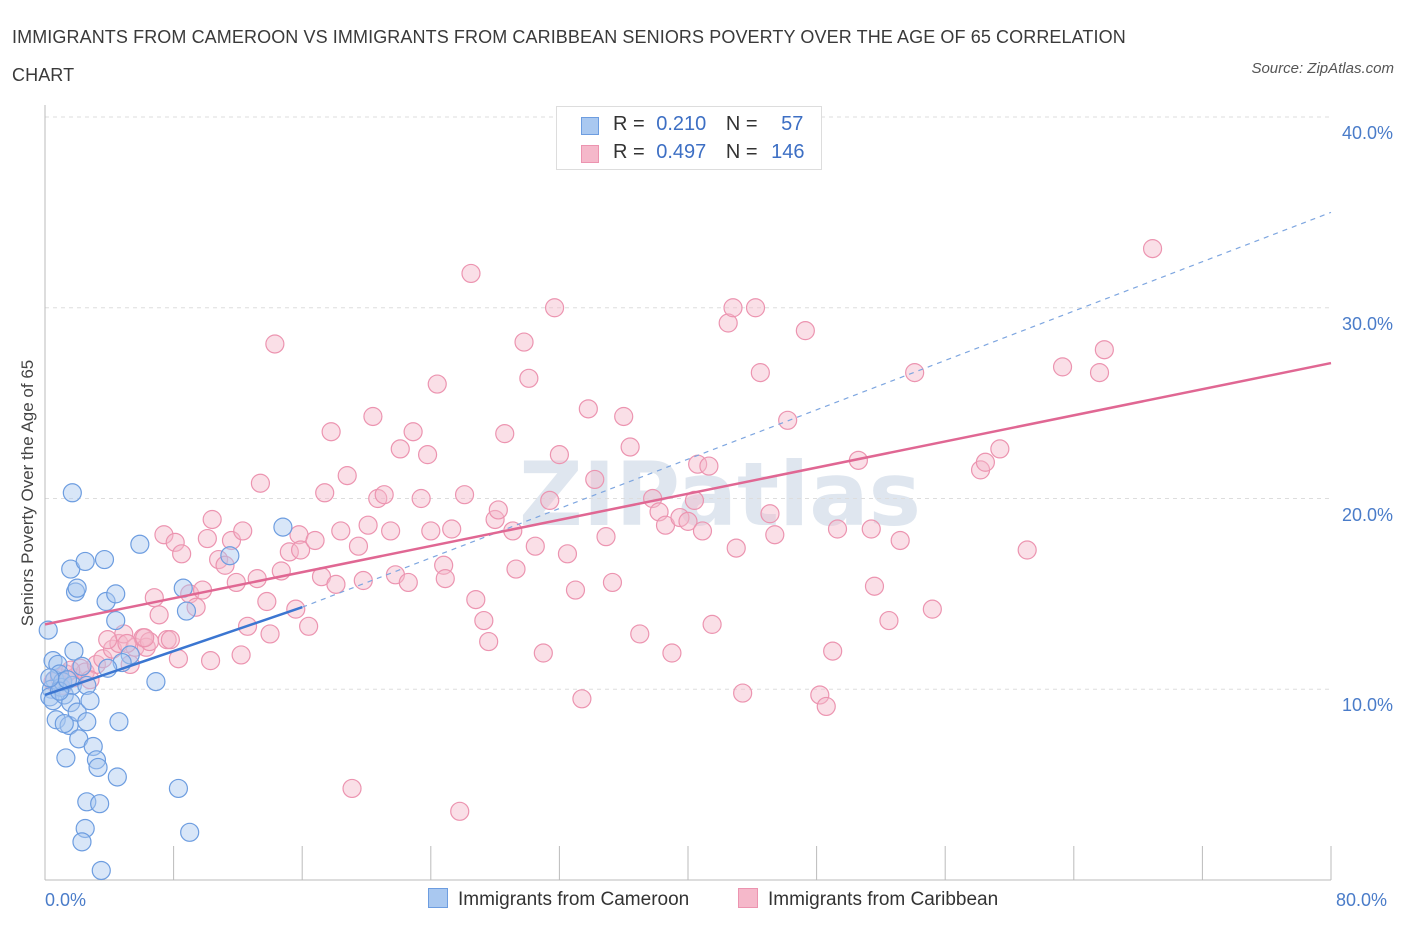  What do you see at coordinates (1362, 900) in the screenshot?
I see `x-tick-label-max: 80.0%` at bounding box center [1362, 900].